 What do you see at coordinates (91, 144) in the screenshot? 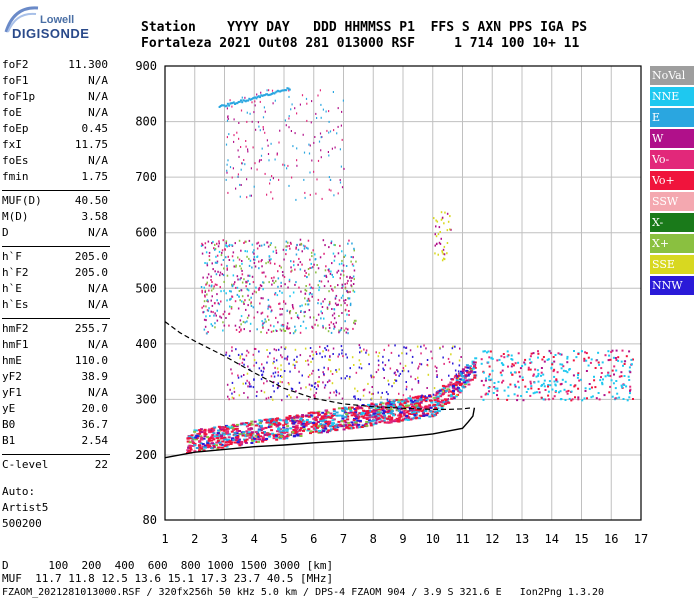
I see `param-value: 11.75` at bounding box center [91, 144].